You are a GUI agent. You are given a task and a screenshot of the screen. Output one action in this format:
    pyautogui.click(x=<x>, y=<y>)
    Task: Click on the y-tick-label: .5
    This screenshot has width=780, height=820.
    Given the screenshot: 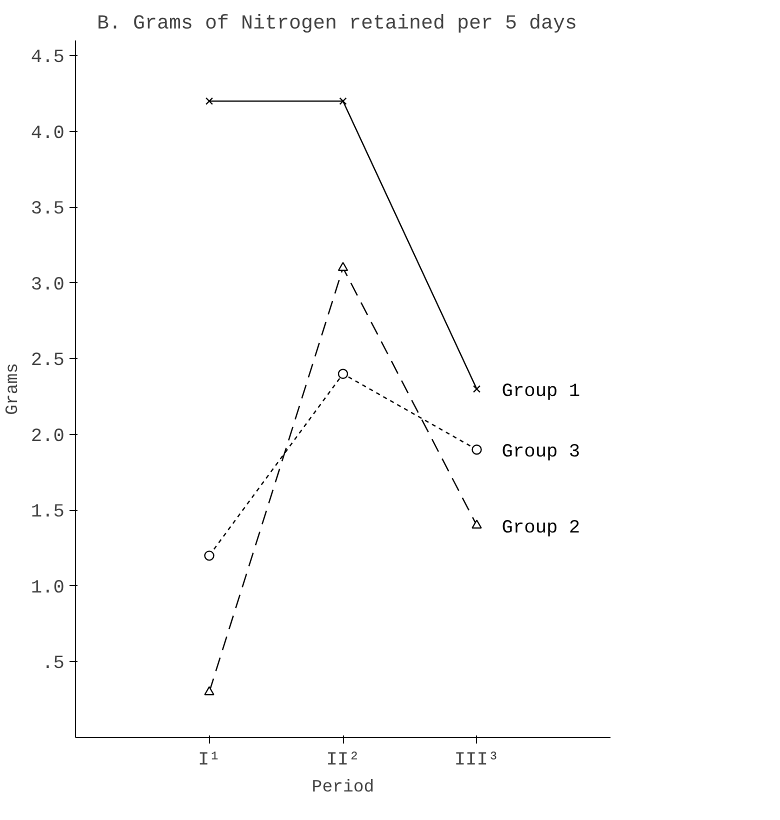 What is the action you would take?
    pyautogui.click(x=53, y=663)
    